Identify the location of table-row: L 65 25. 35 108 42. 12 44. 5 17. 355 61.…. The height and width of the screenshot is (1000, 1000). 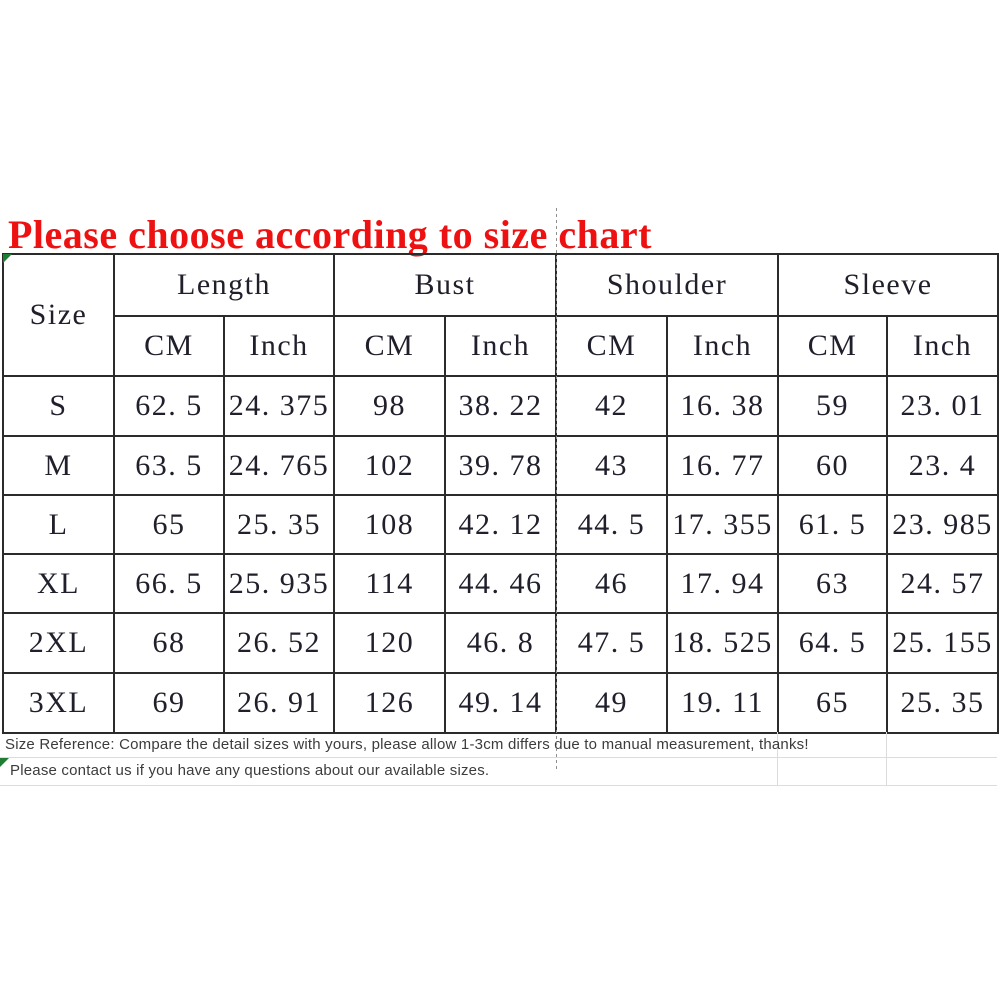
(501, 524).